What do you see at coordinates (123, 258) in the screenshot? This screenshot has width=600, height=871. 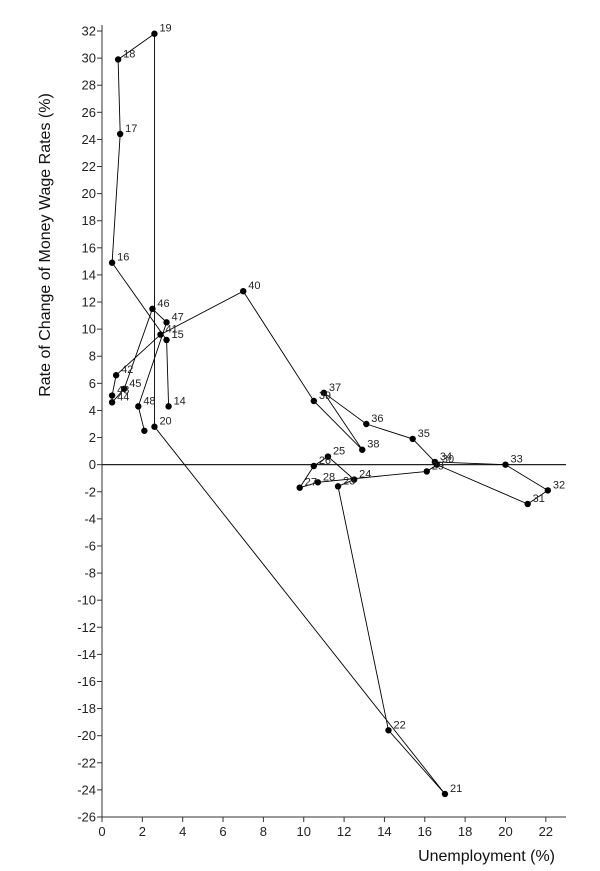 I see `point-label: 16` at bounding box center [123, 258].